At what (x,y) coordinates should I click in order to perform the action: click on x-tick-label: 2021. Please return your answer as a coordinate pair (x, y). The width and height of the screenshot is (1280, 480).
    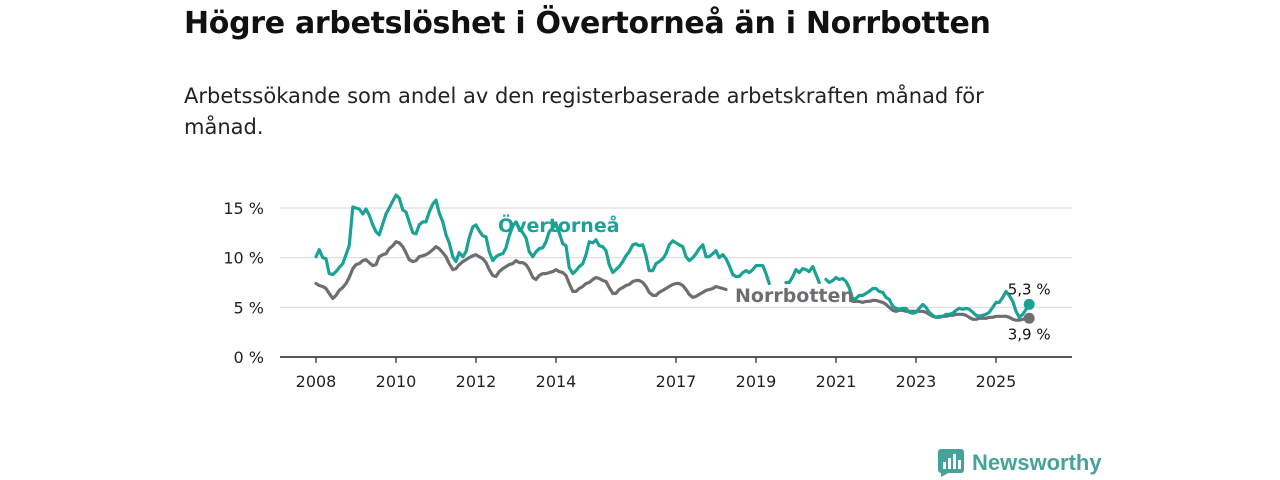
    Looking at the image, I should click on (836, 381).